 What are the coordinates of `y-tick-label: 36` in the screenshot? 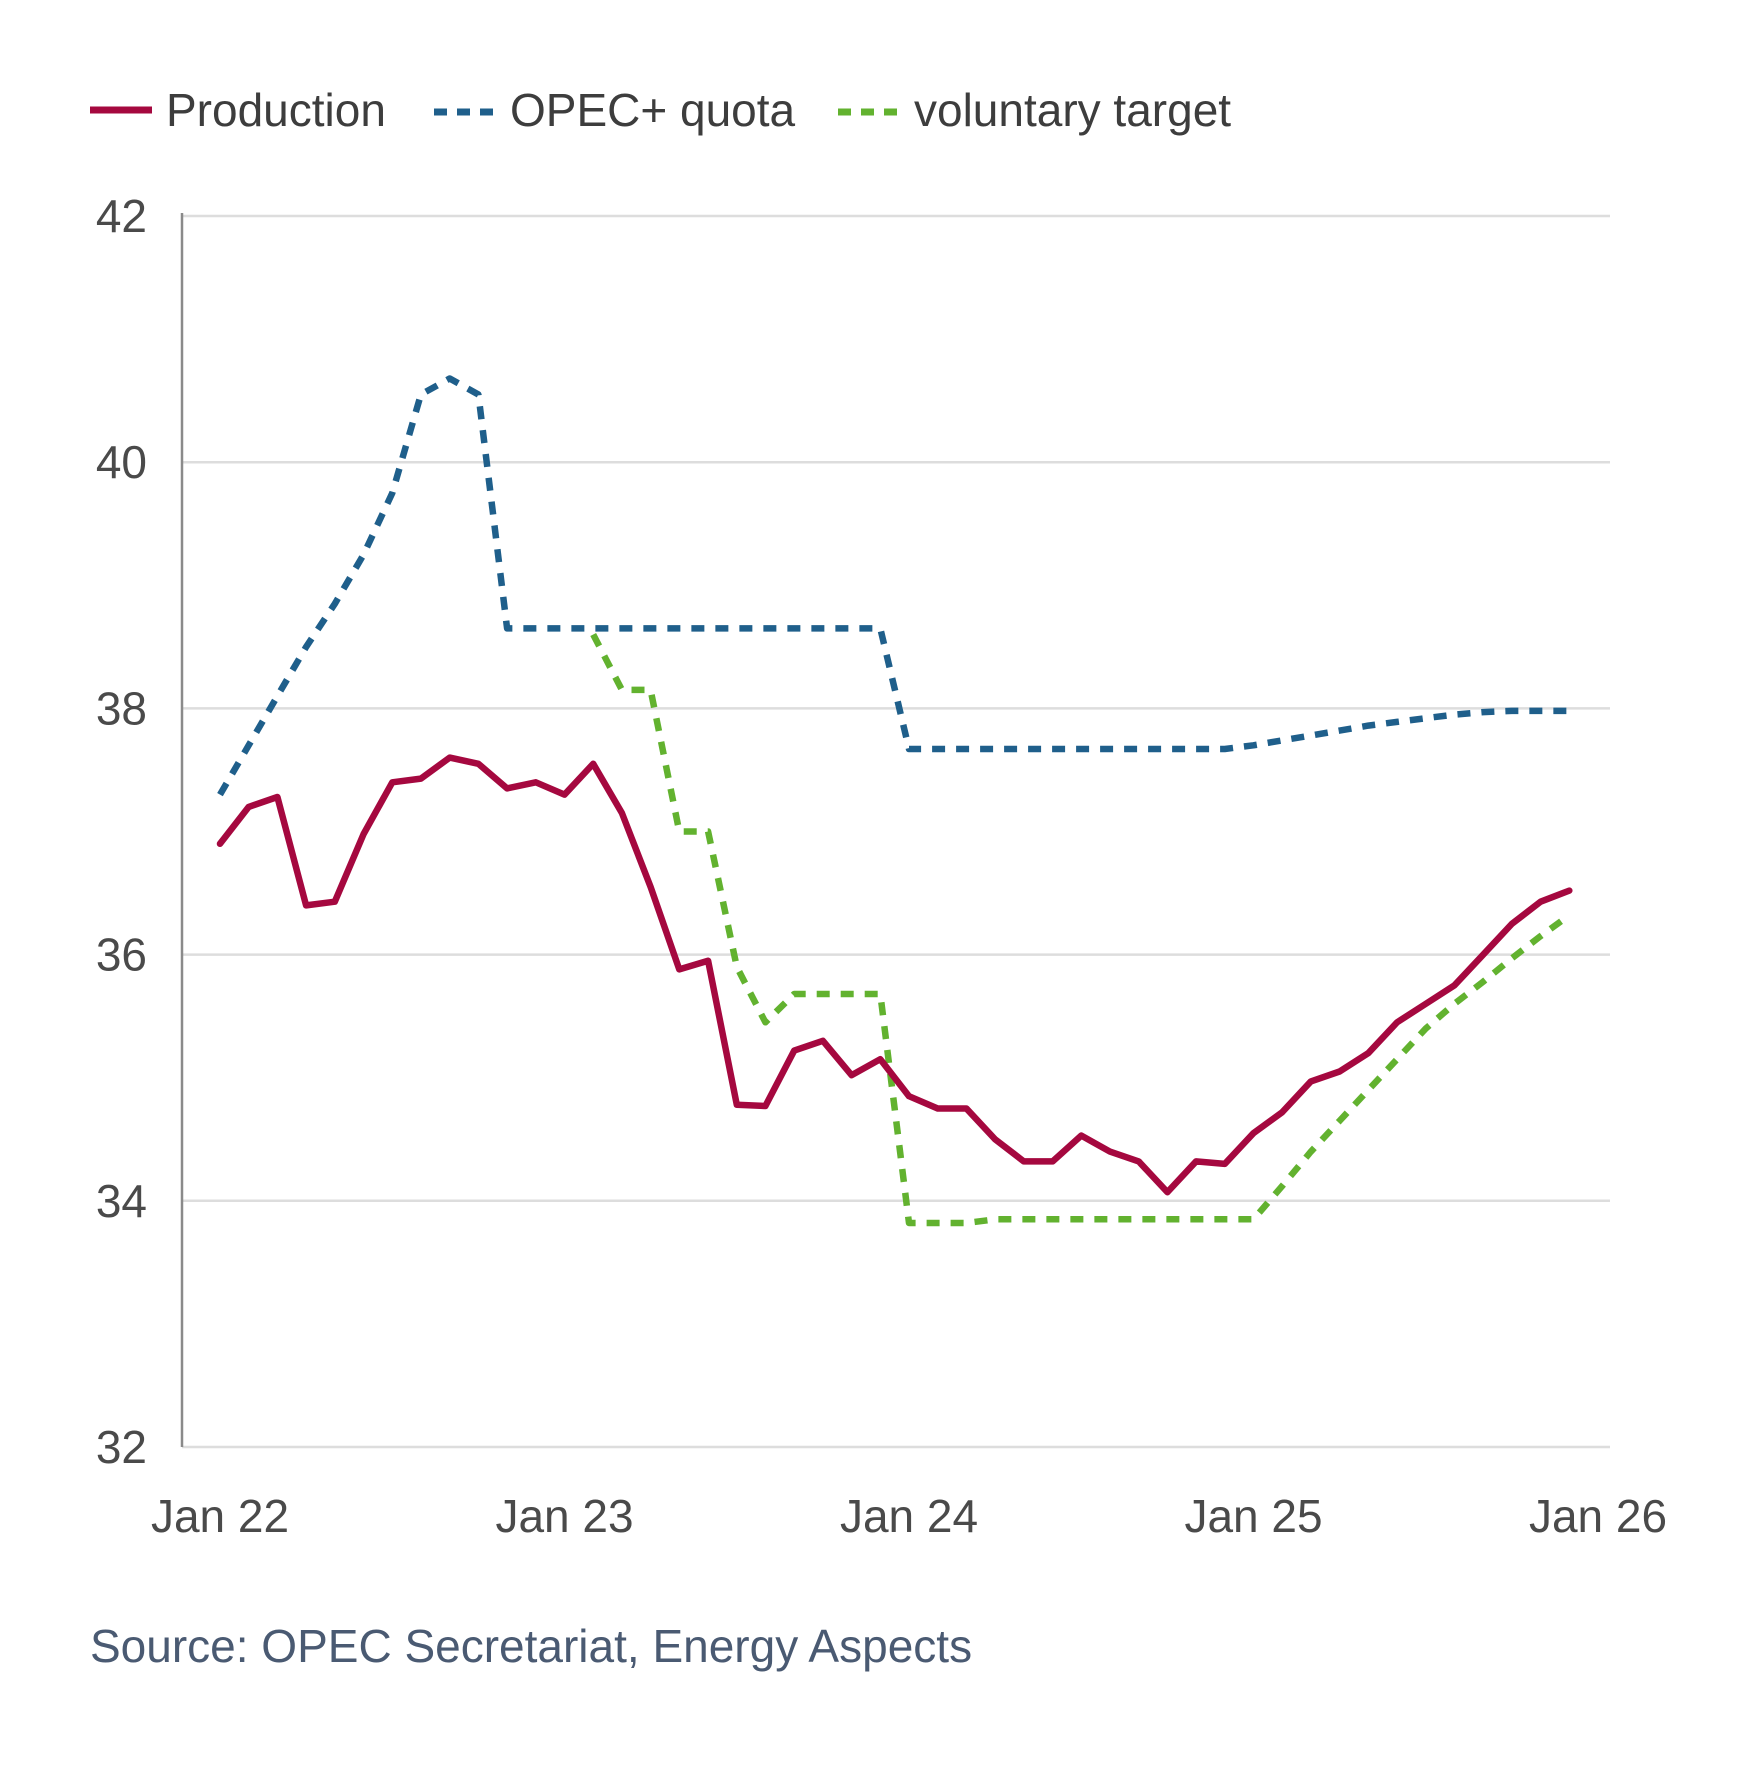 It's located at (121, 955).